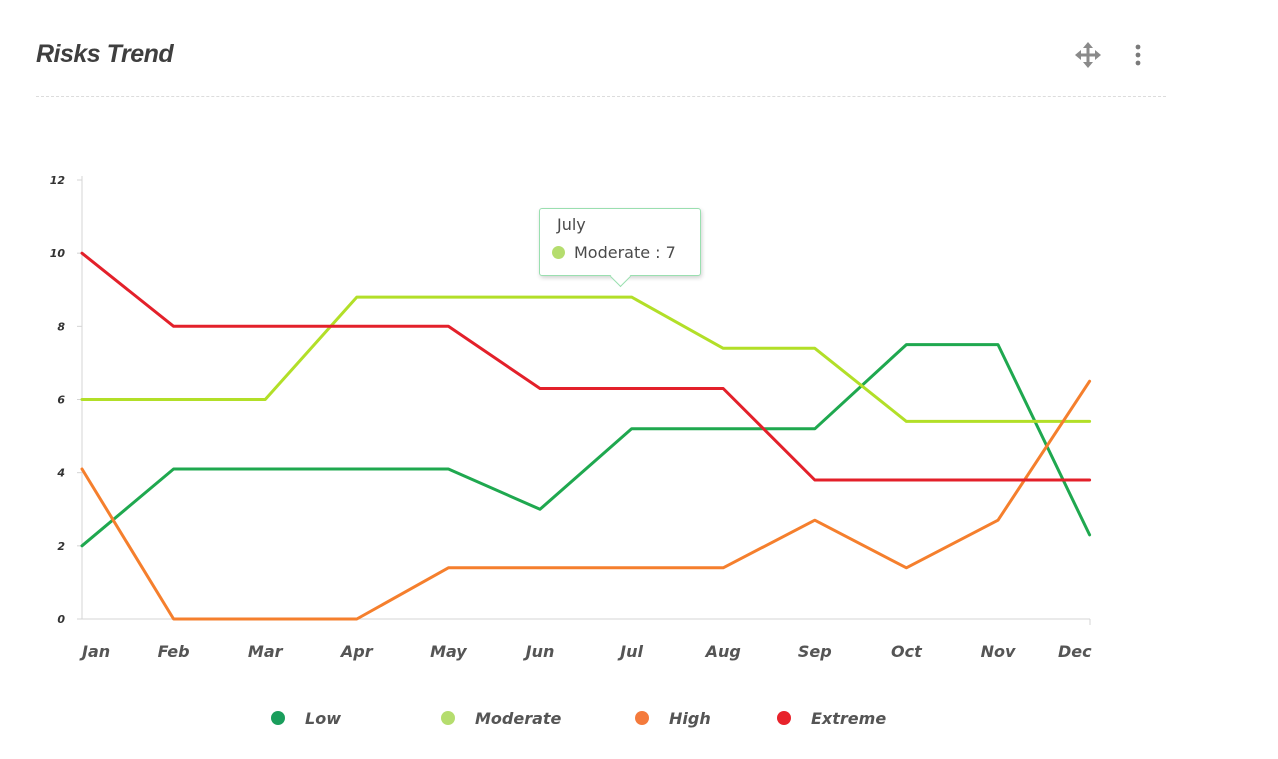 This screenshot has width=1278, height=759. I want to click on x-category-label: Jun, so click(539, 651).